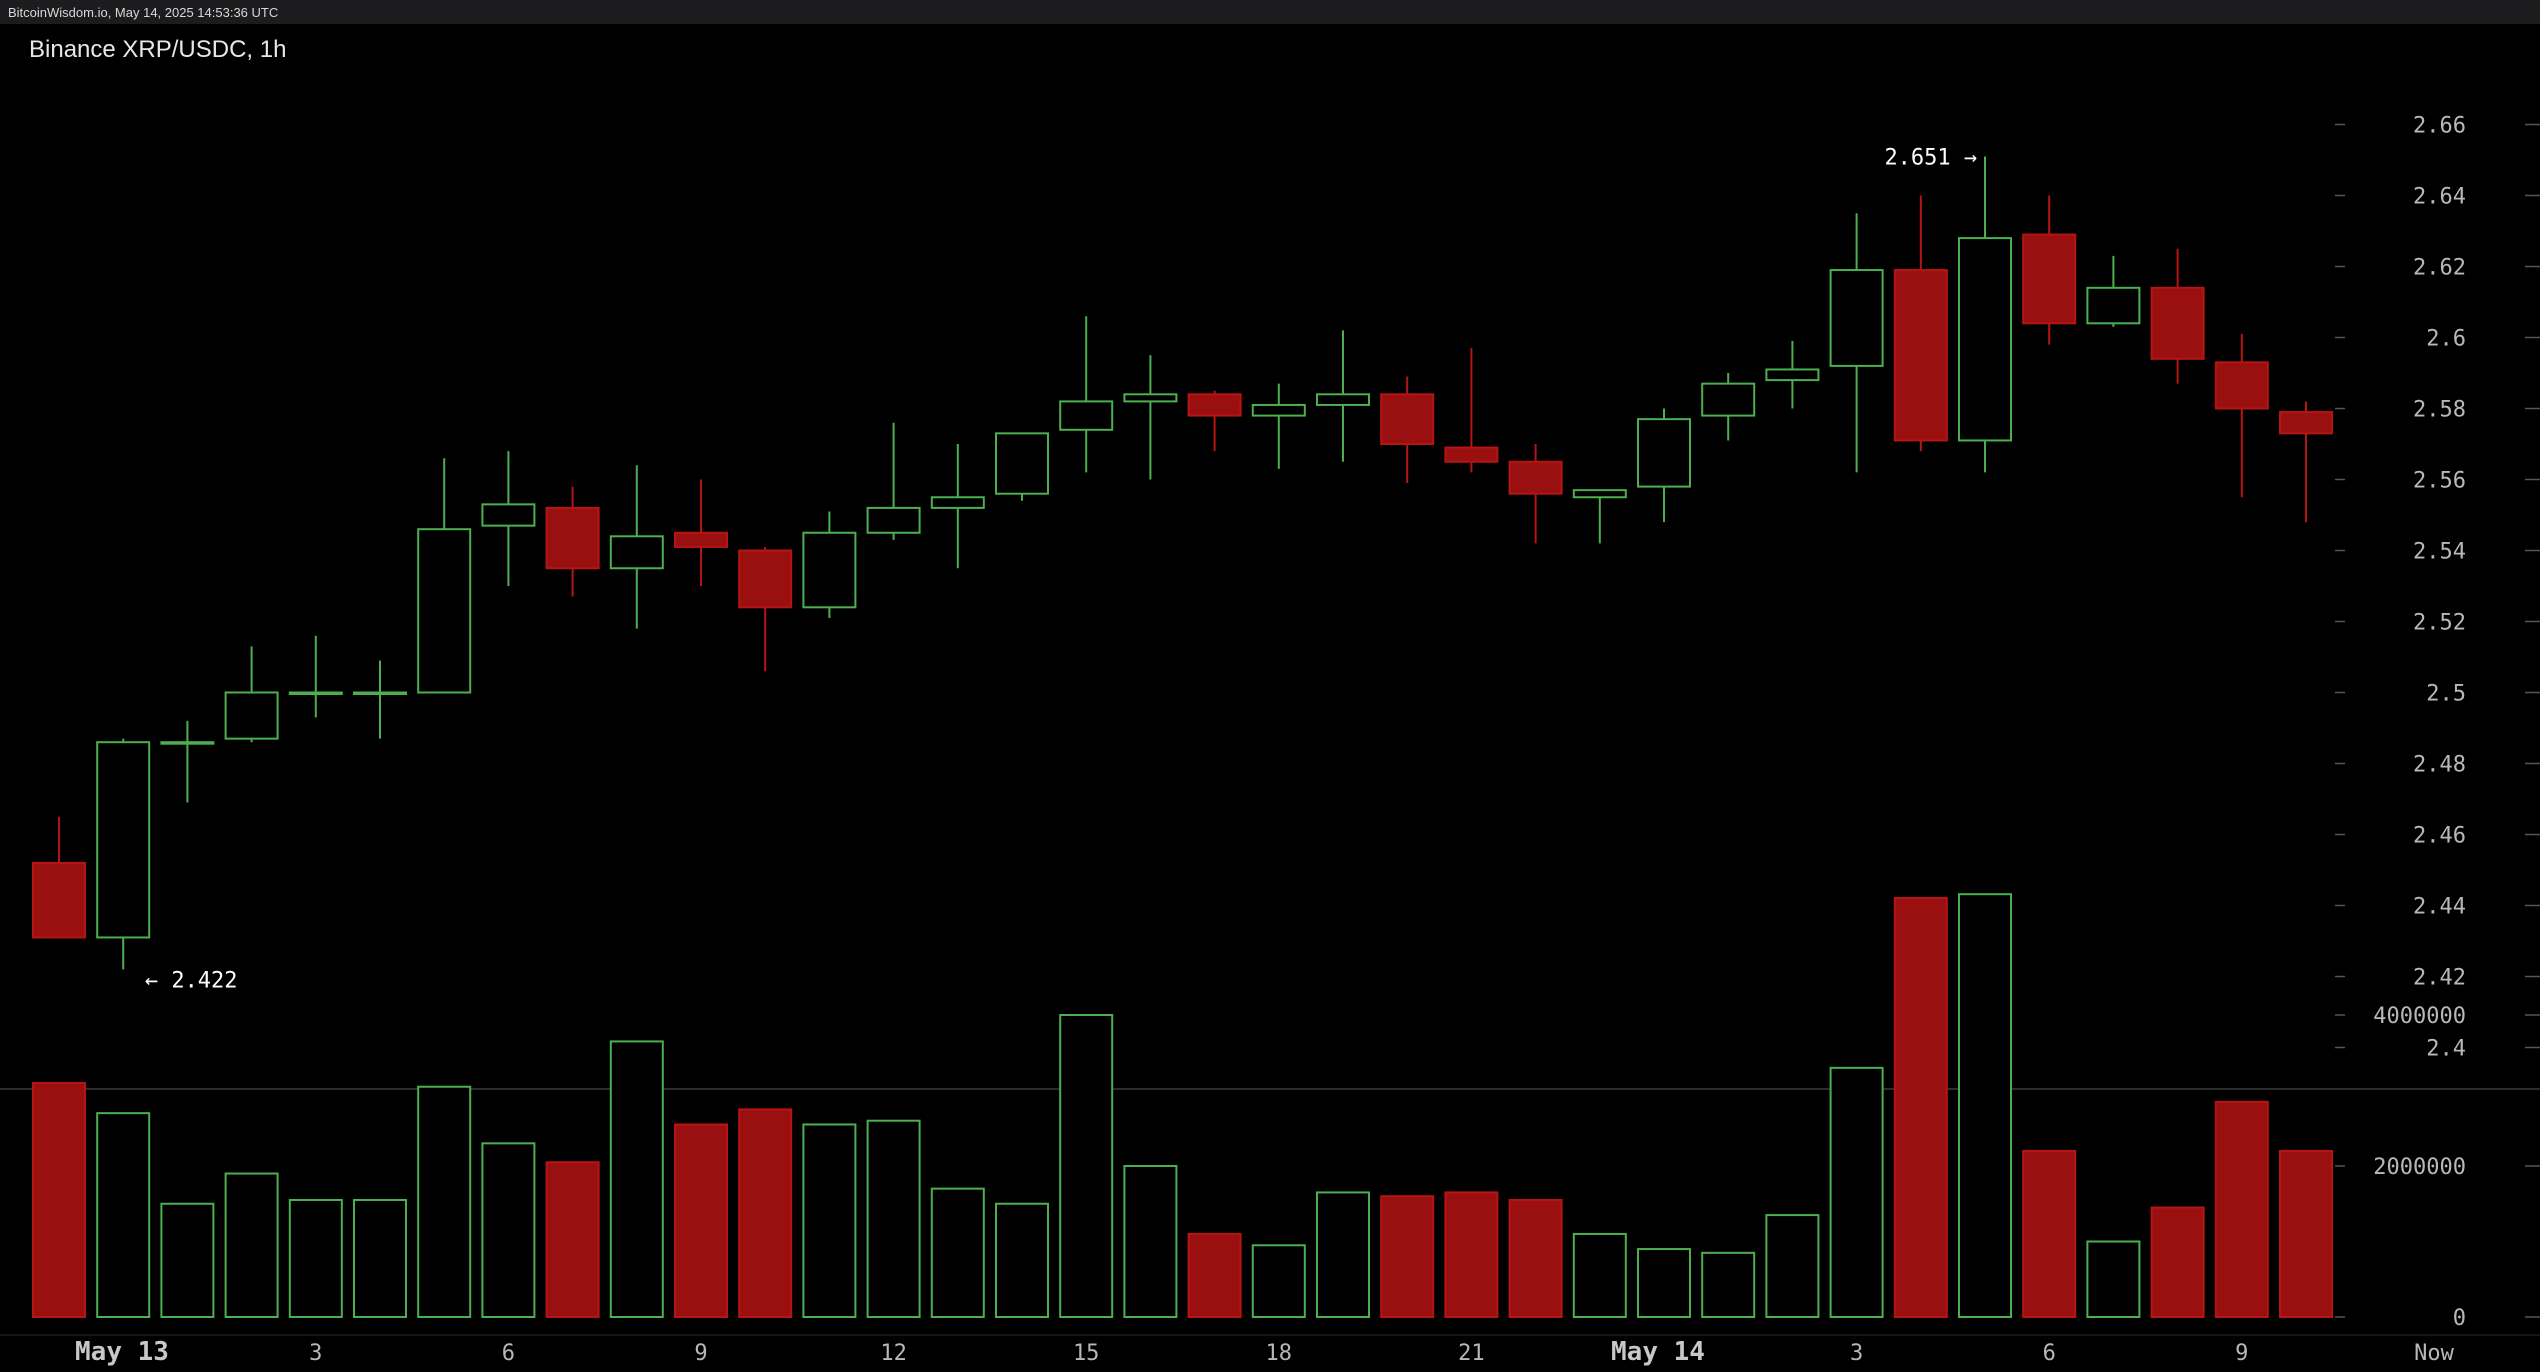  What do you see at coordinates (1279, 1353) in the screenshot?
I see `x-tick-label: 18` at bounding box center [1279, 1353].